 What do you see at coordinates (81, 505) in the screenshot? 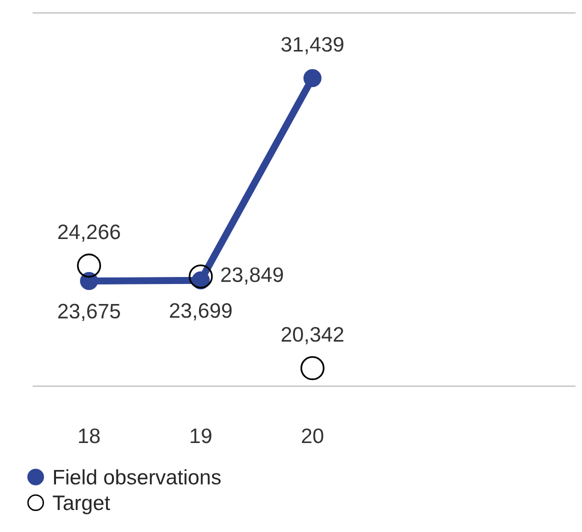
I see `legend-label: Target` at bounding box center [81, 505].